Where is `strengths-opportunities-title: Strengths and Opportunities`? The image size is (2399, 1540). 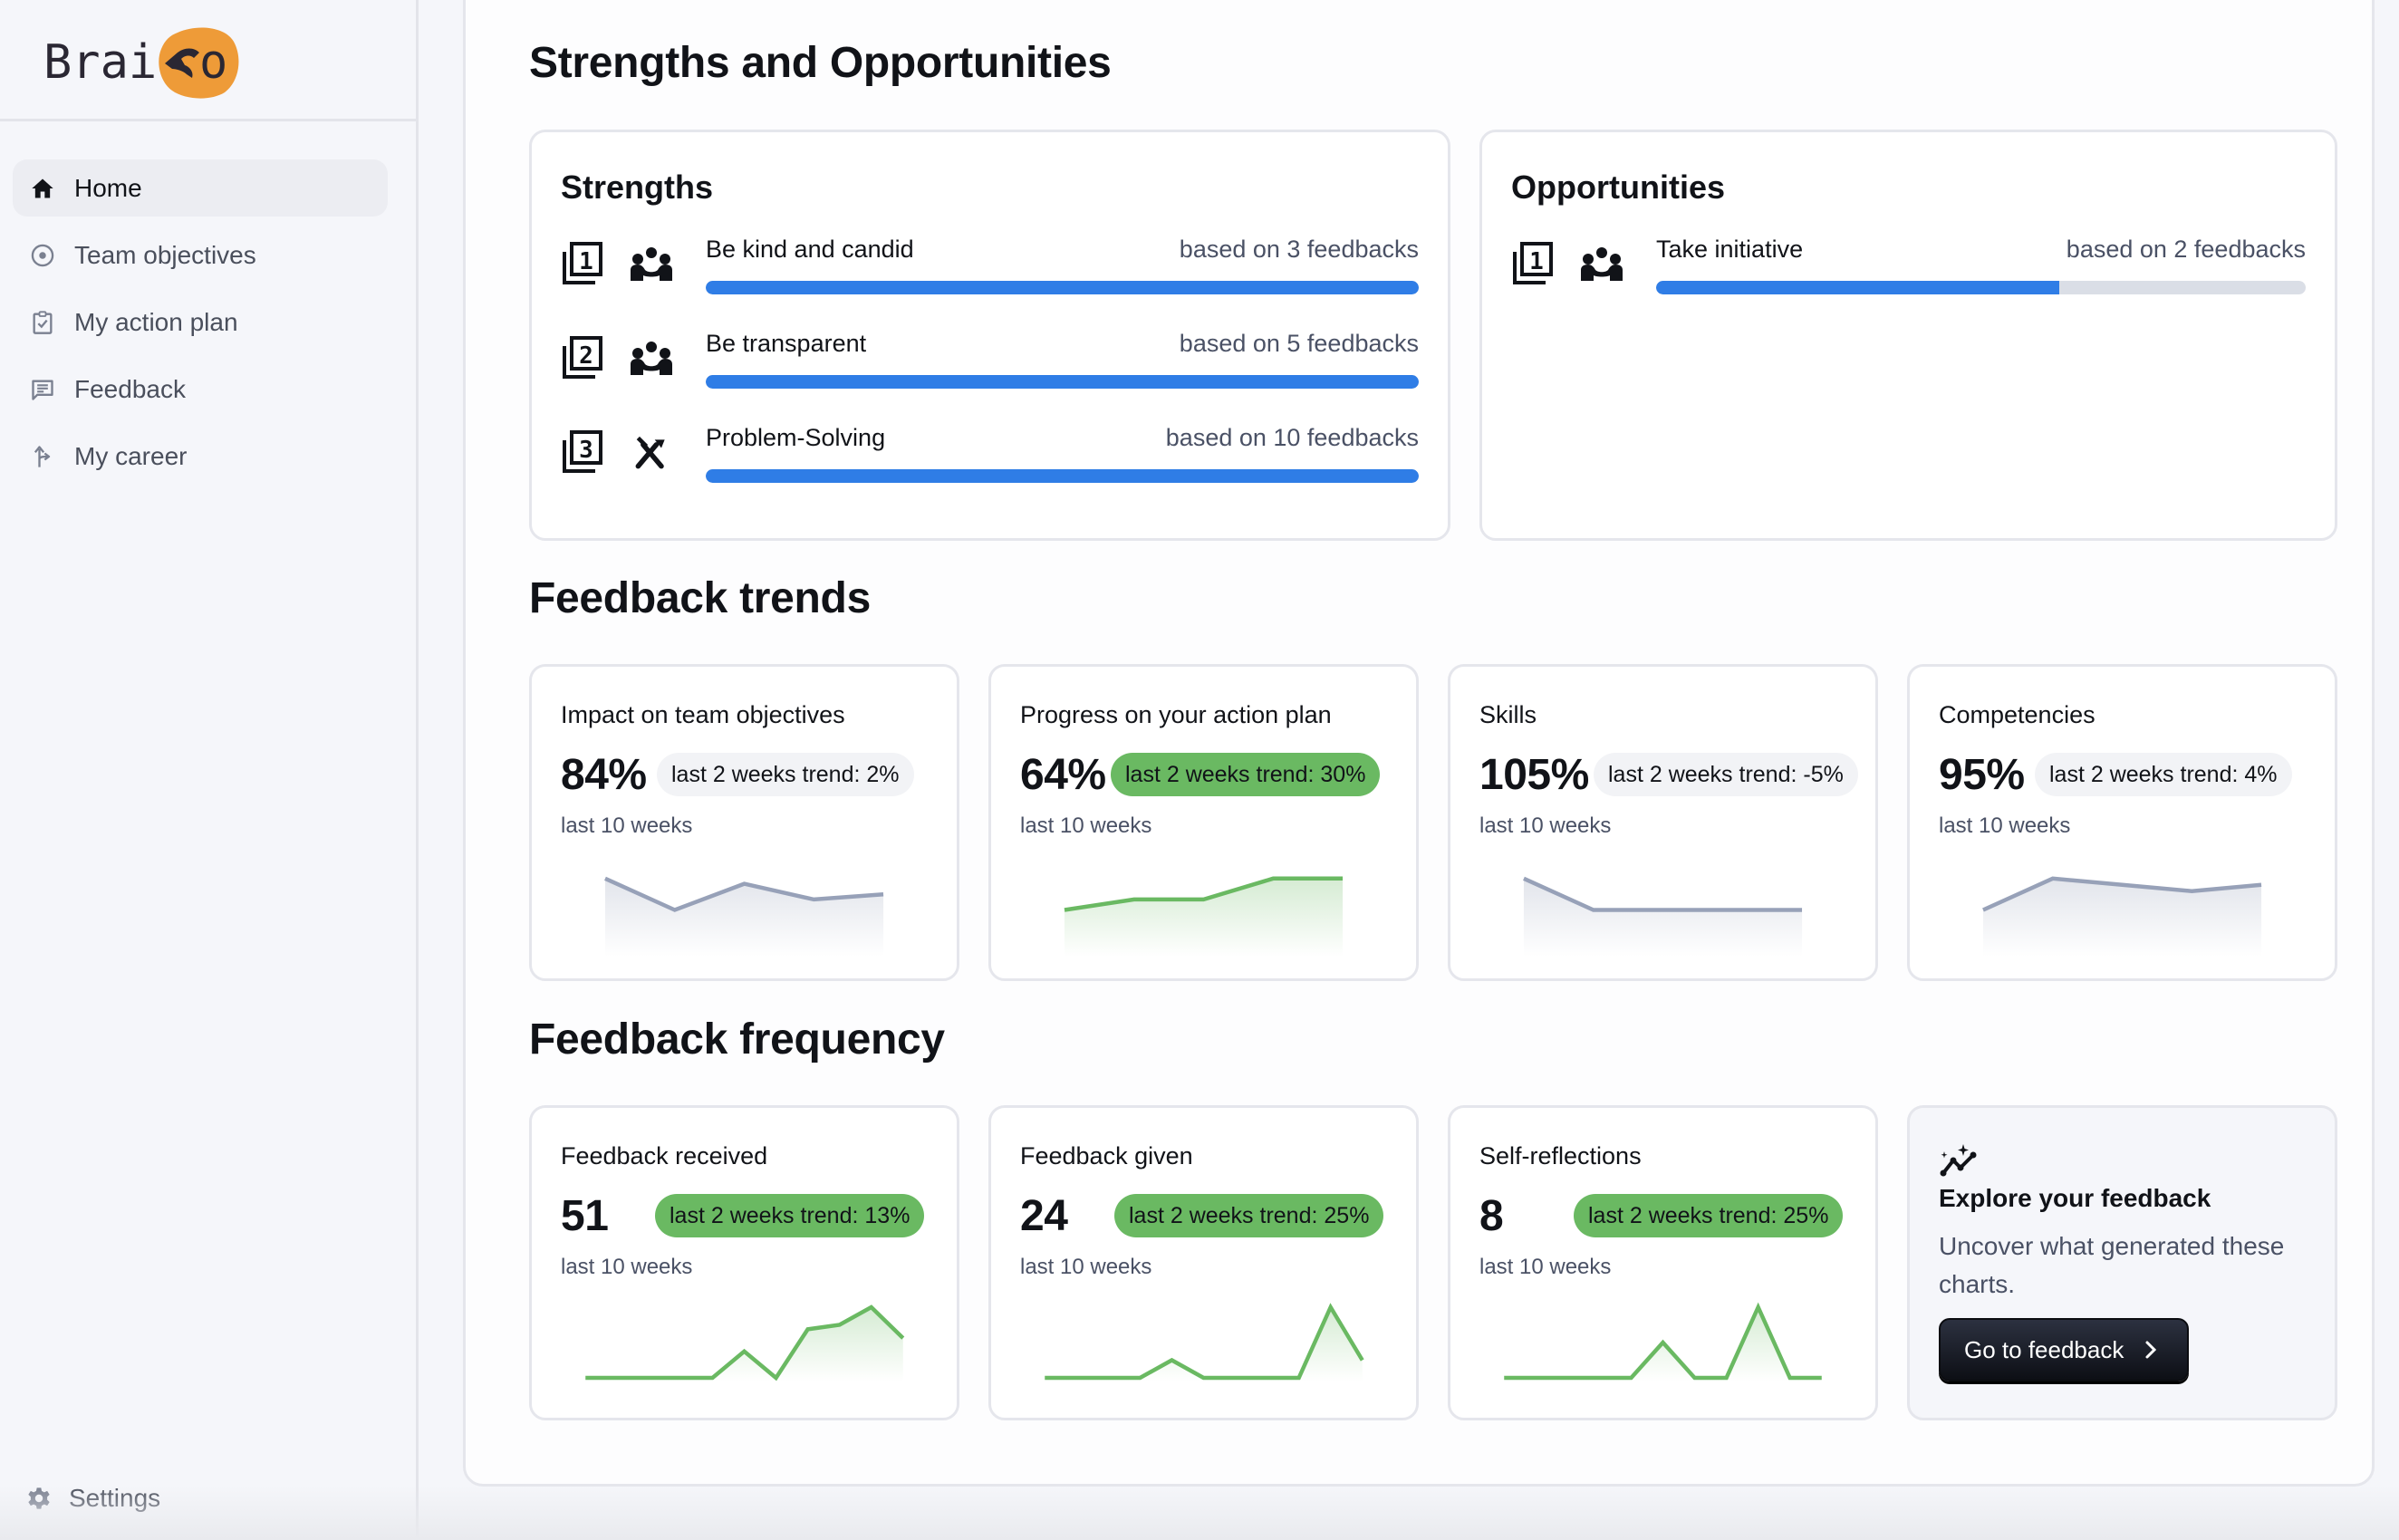
strengths-opportunities-title: Strengths and Opportunities is located at coordinates (820, 63).